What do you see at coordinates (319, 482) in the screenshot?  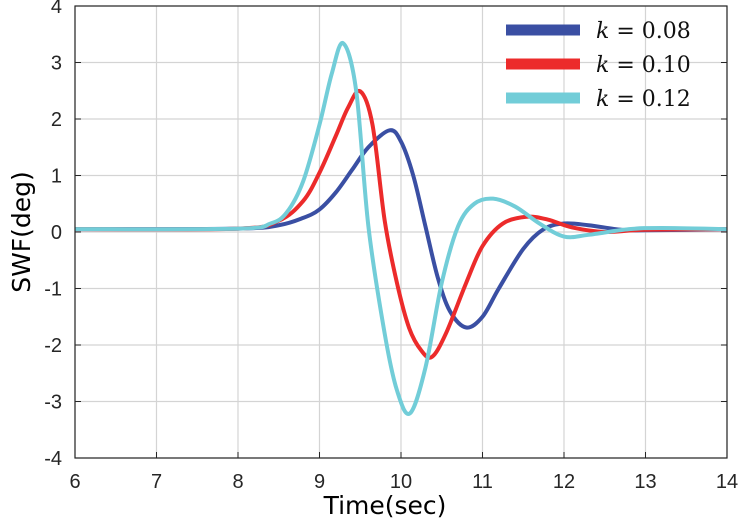 I see `x-tick-label: 9` at bounding box center [319, 482].